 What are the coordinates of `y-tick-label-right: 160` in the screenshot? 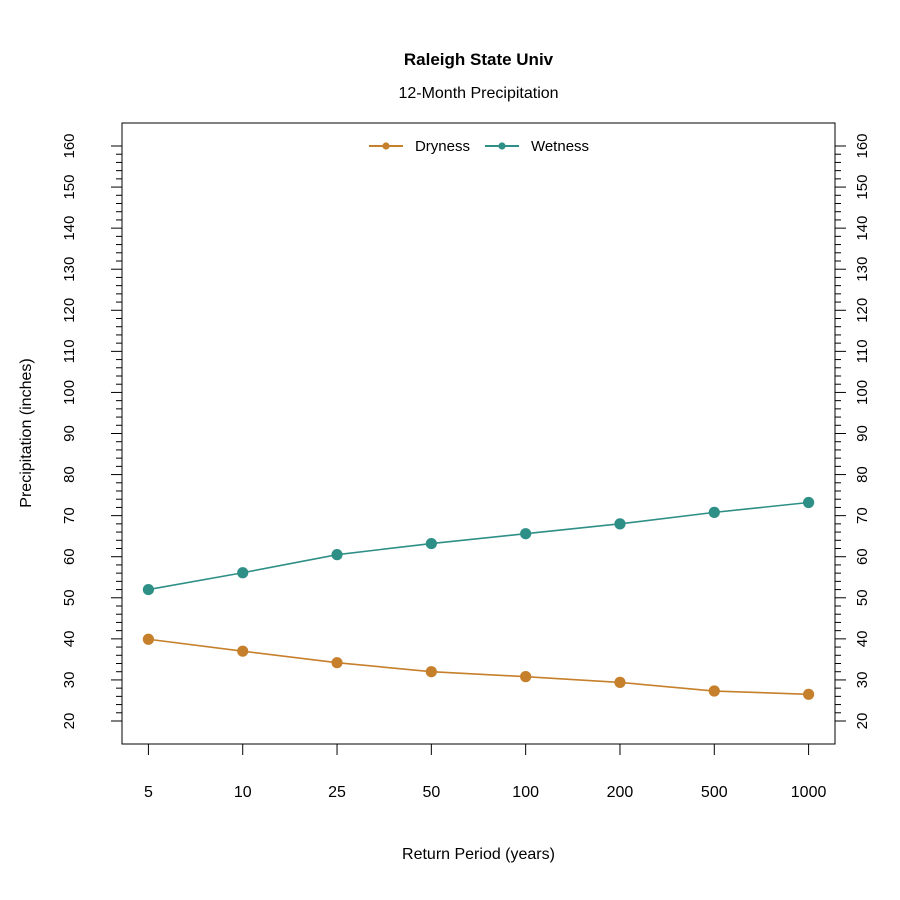 It's located at (862, 145).